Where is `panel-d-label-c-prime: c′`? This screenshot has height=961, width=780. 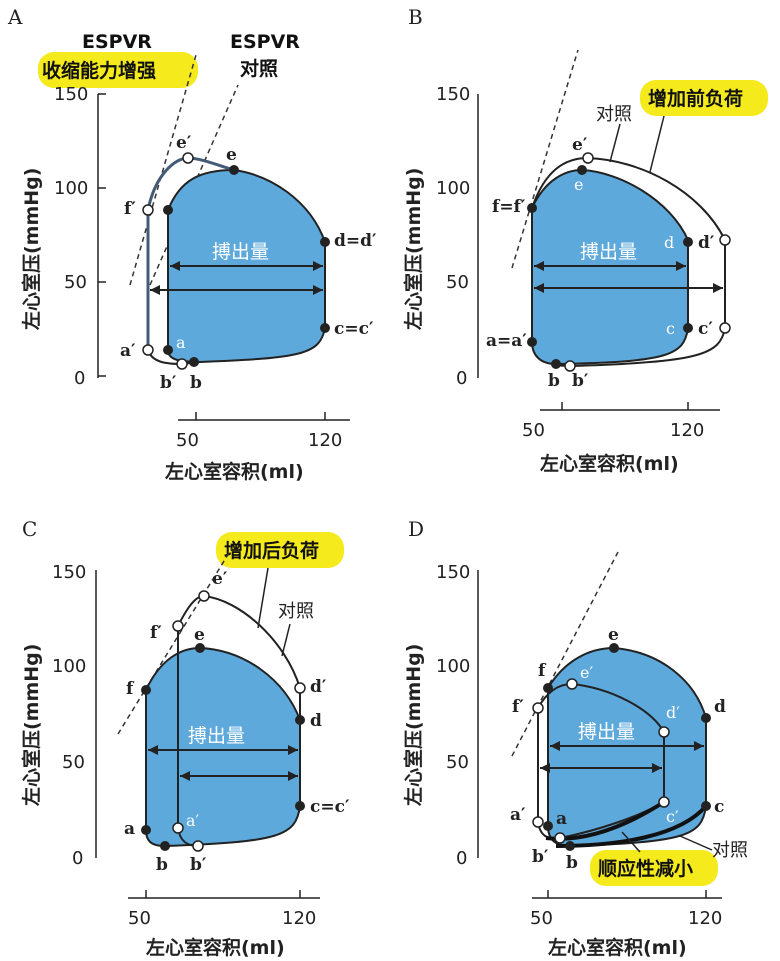 panel-d-label-c-prime: c′ is located at coordinates (672, 816).